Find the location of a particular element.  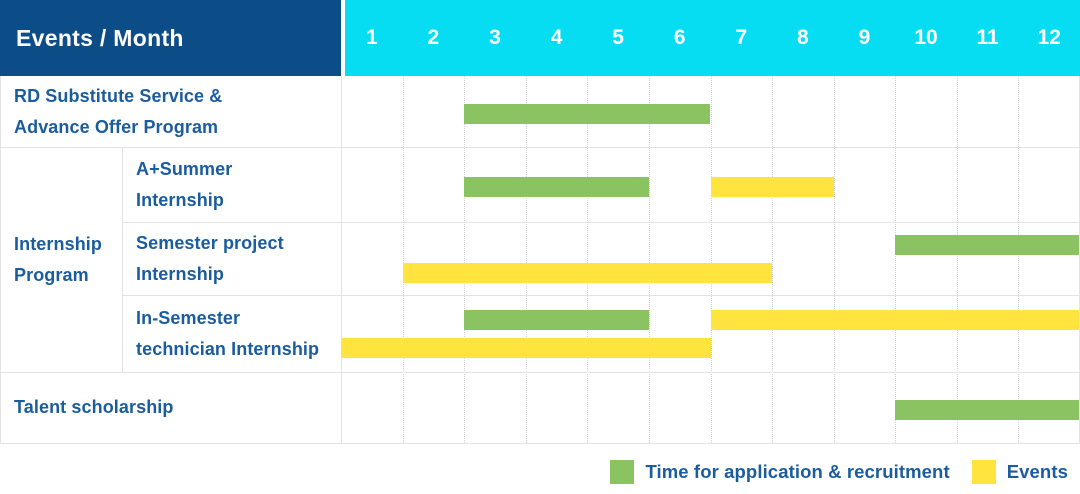

row-label-talent-scholarship: Talent scholarship is located at coordinates (170, 407).